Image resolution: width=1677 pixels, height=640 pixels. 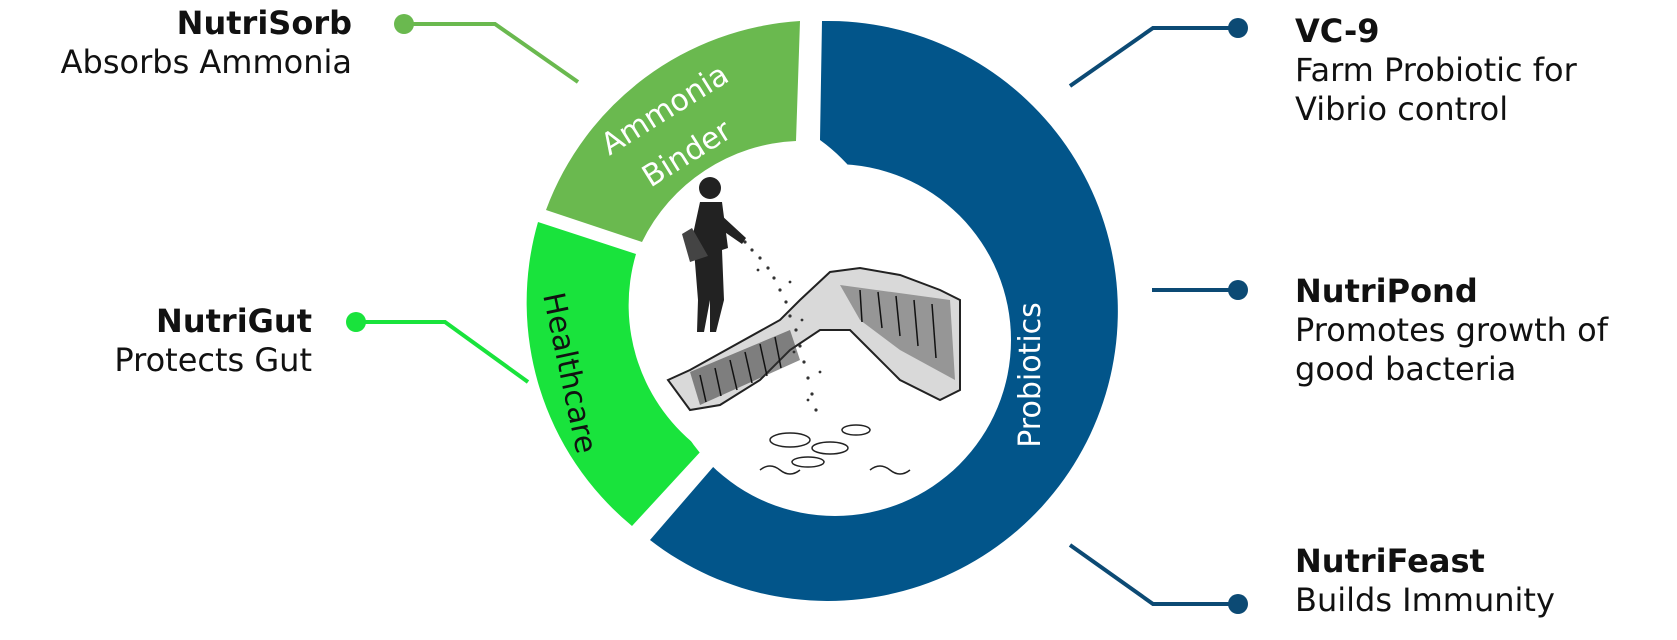 I want to click on vc9-label: VC-9 Farm Probiotic for Vibrio control, so click(x=1436, y=70).